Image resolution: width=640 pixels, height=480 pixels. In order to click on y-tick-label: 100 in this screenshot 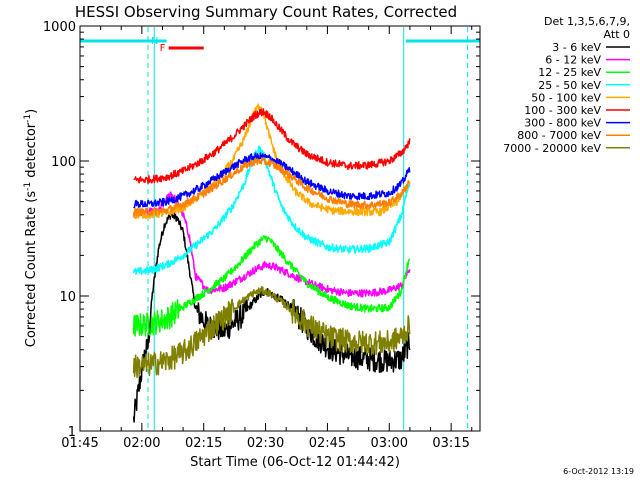, I will do `click(63, 162)`.